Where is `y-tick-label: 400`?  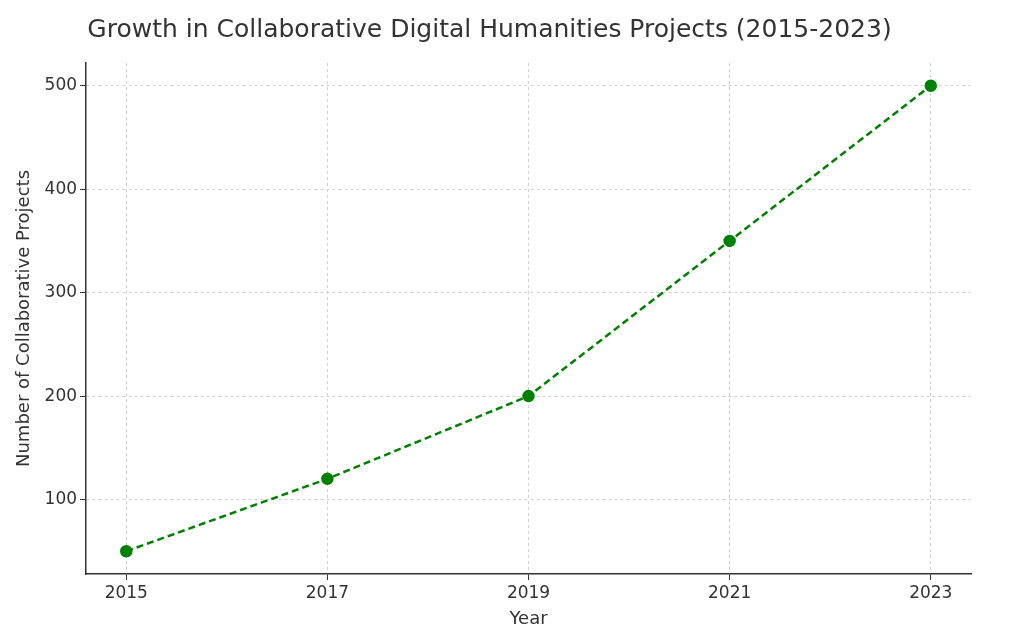
y-tick-label: 400 is located at coordinates (61, 187).